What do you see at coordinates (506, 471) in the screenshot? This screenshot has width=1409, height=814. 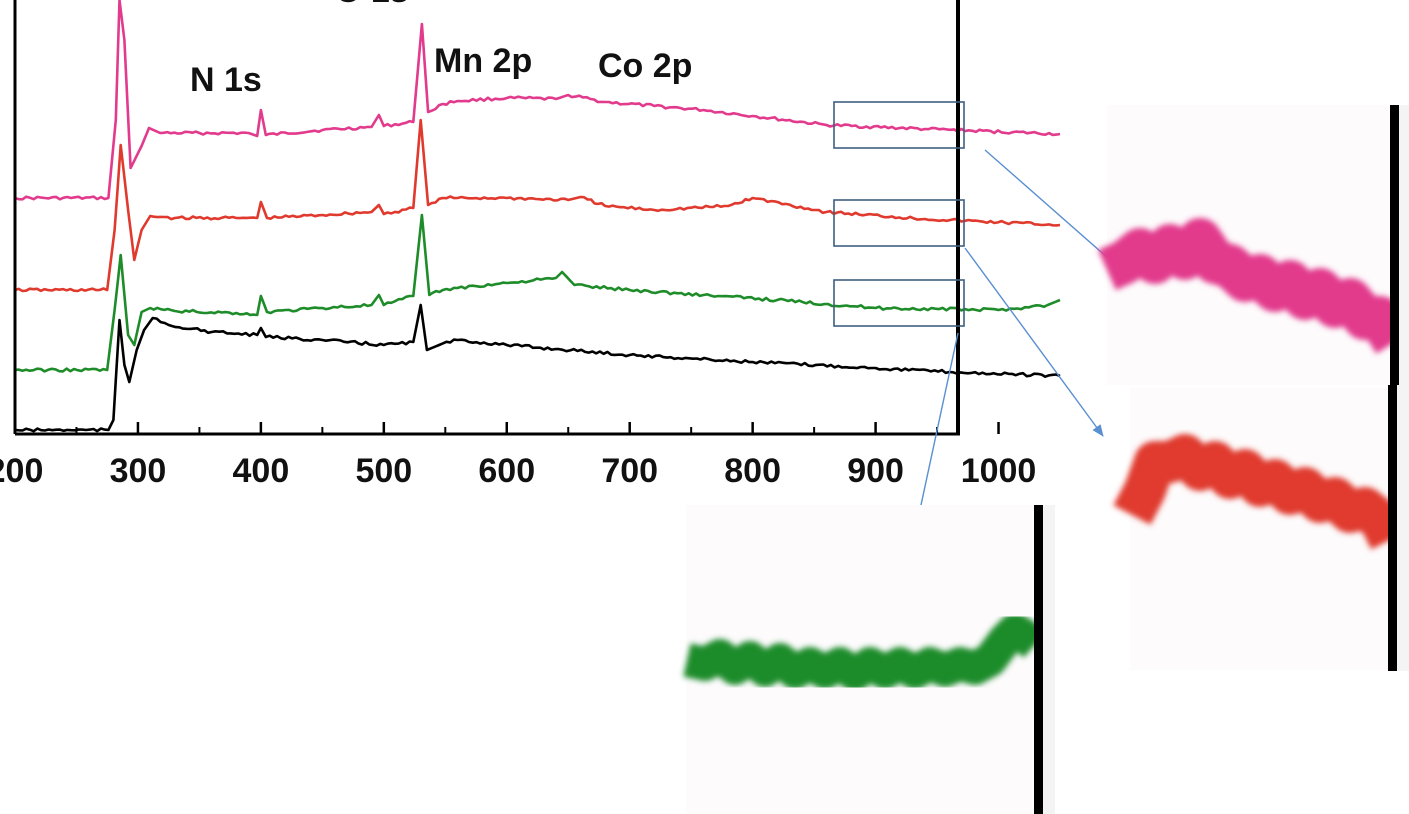 I see `x-tick-label-600: 600` at bounding box center [506, 471].